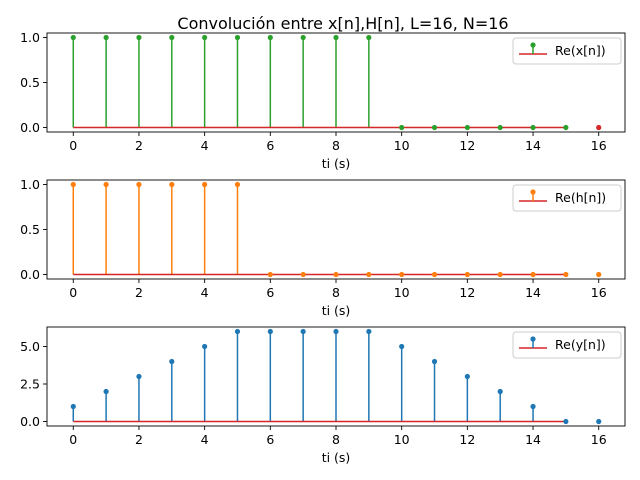 The image size is (640, 480). Describe the element at coordinates (30, 346) in the screenshot. I see `y-tick-label: 5.0` at that location.